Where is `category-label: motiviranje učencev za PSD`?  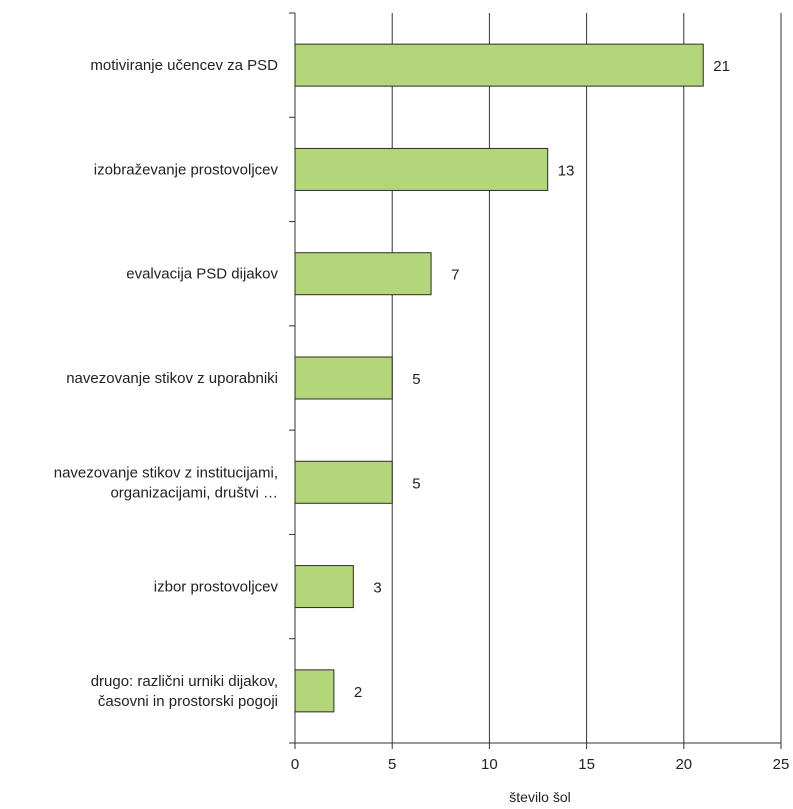
category-label: motiviranje učencev za PSD is located at coordinates (184, 65).